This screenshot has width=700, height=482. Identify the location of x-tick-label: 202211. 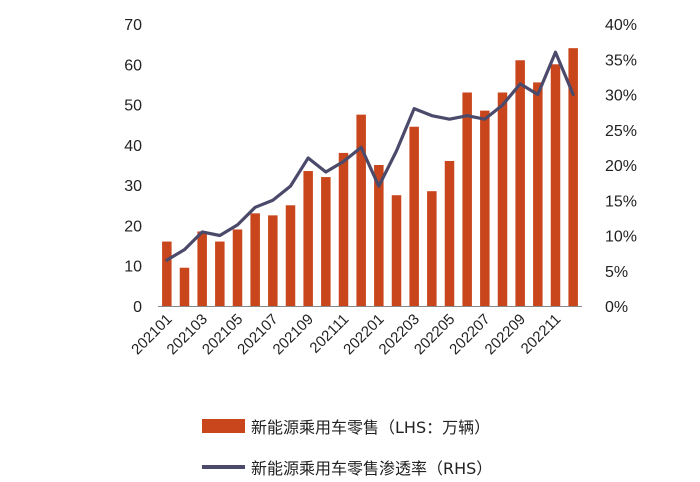
(541, 334).